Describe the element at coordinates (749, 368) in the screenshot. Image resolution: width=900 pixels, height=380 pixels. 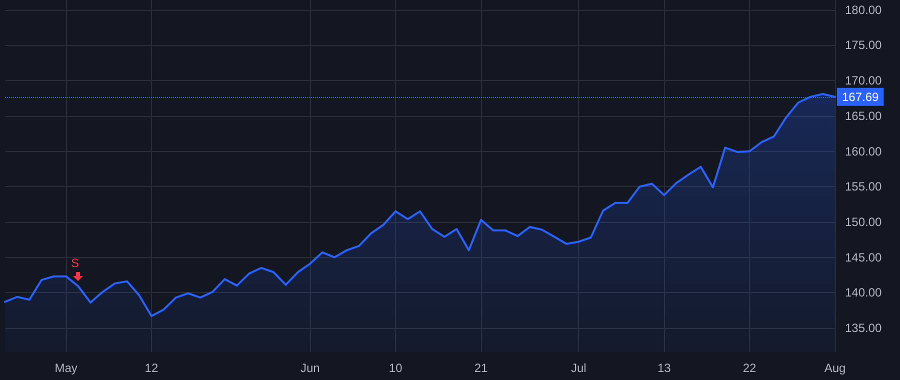
I see `x-tick-label: 22` at that location.